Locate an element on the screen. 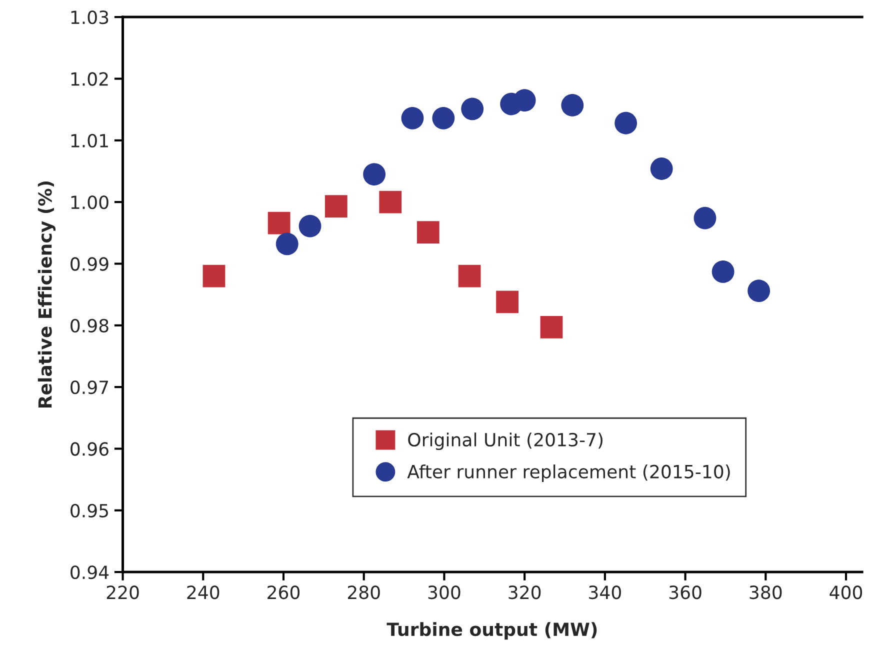  y-tick-label: 0.95 is located at coordinates (89, 511).